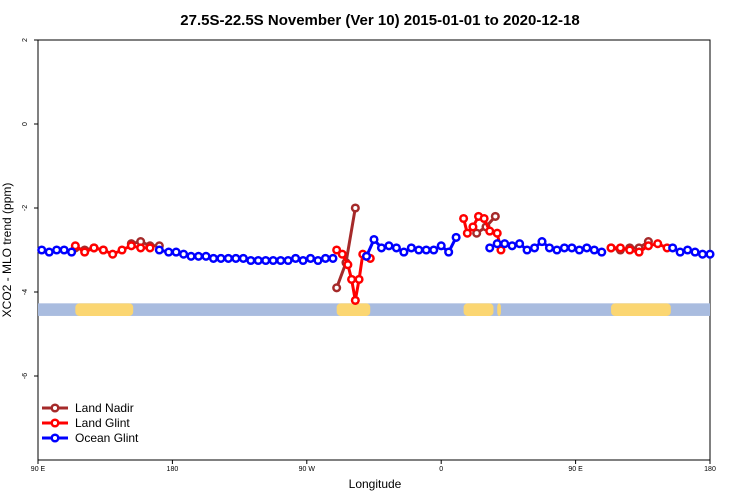 The width and height of the screenshot is (750, 500). What do you see at coordinates (107, 438) in the screenshot?
I see `legend-label: Ocean Glint` at bounding box center [107, 438].